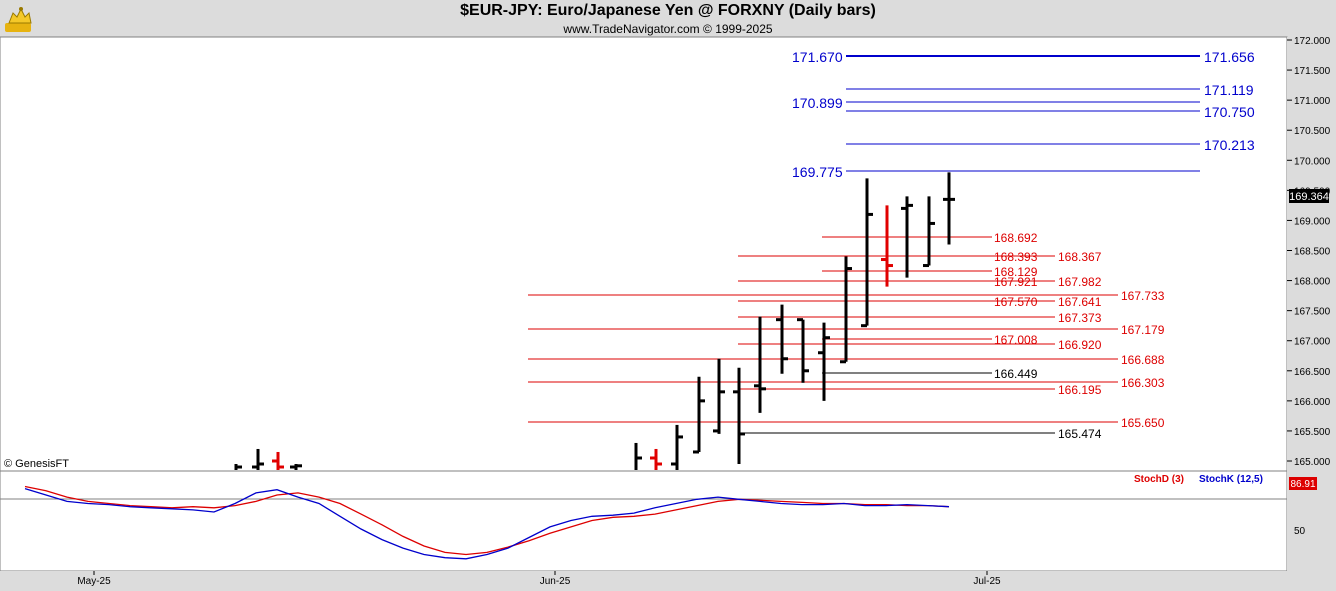 The height and width of the screenshot is (591, 1336). Describe the element at coordinates (668, 581) in the screenshot. I see `date-axis` at that location.